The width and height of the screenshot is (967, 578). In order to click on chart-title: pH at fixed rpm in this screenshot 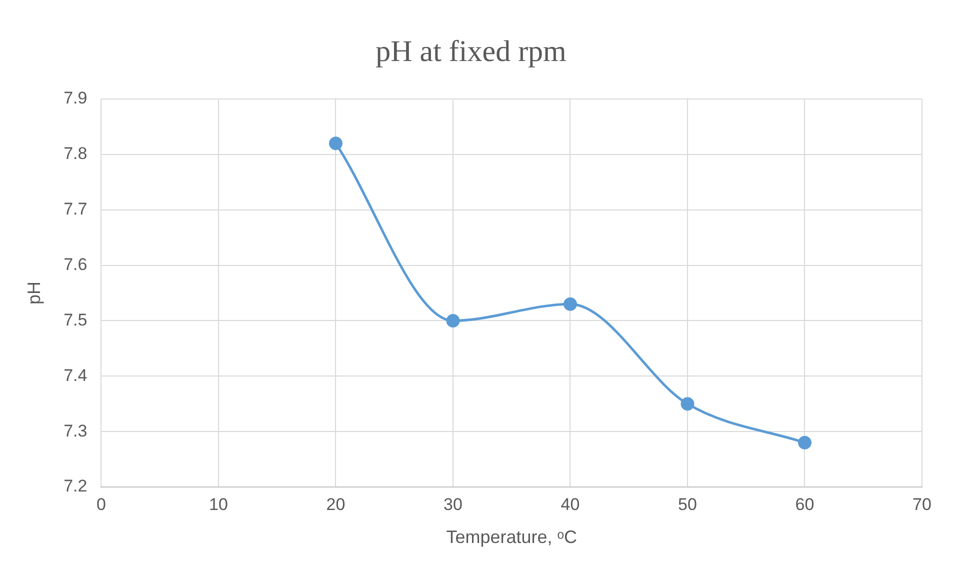, I will do `click(471, 51)`.